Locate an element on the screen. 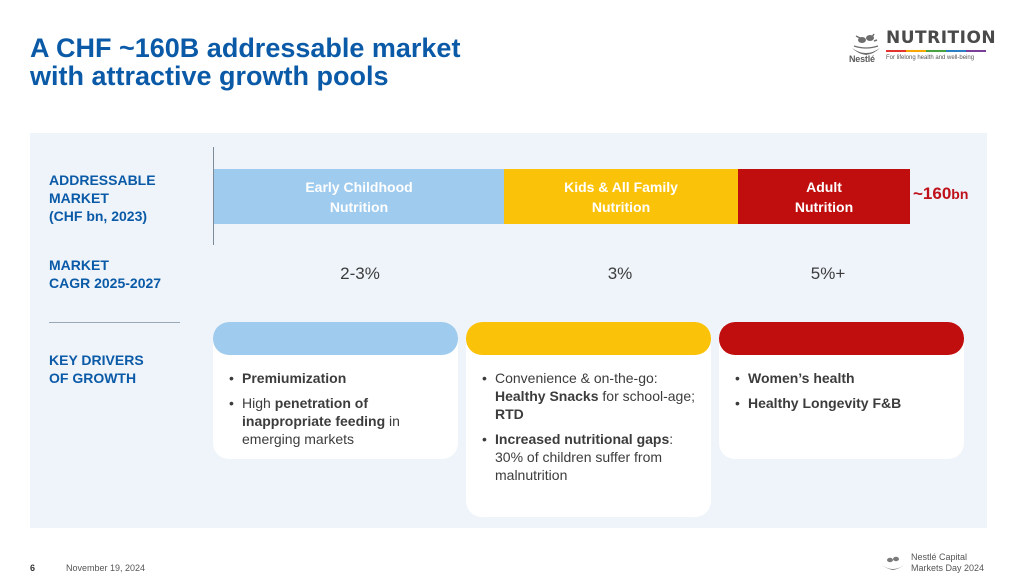 The height and width of the screenshot is (578, 1024). driver-text: RTD is located at coordinates (509, 414).